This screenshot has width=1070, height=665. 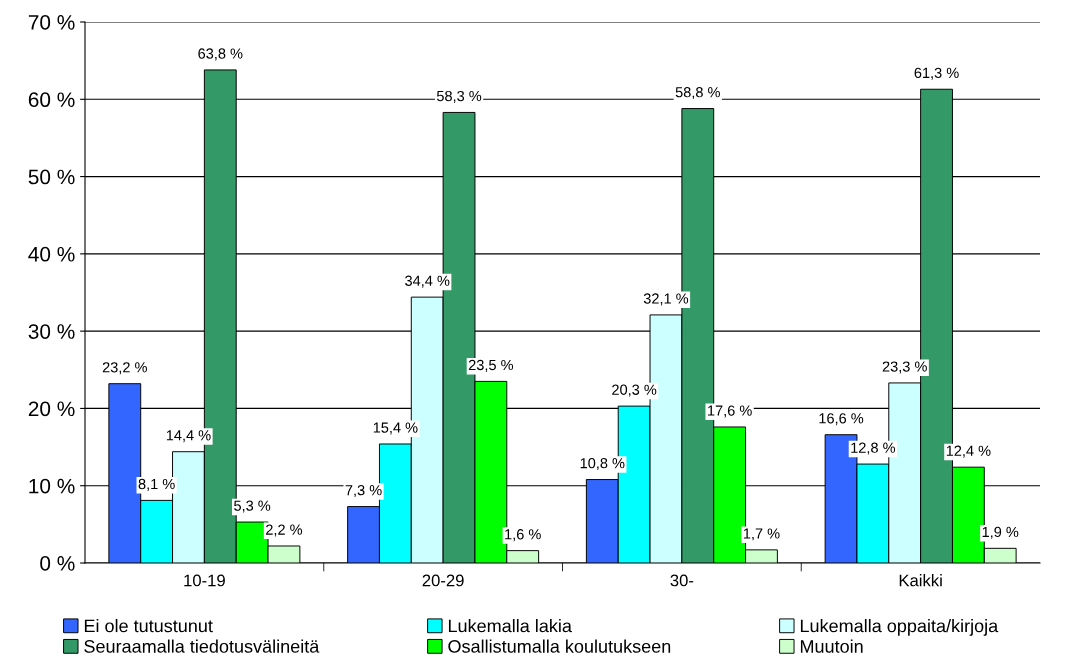 What do you see at coordinates (873, 448) in the screenshot?
I see `data-label: 12,8 %` at bounding box center [873, 448].